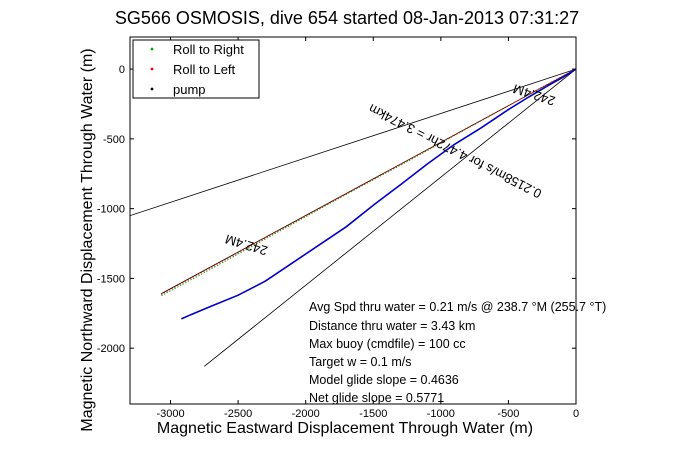 The width and height of the screenshot is (681, 454). I want to click on annotation-net-glide: Net glide slope = 0.5771, so click(376, 398).